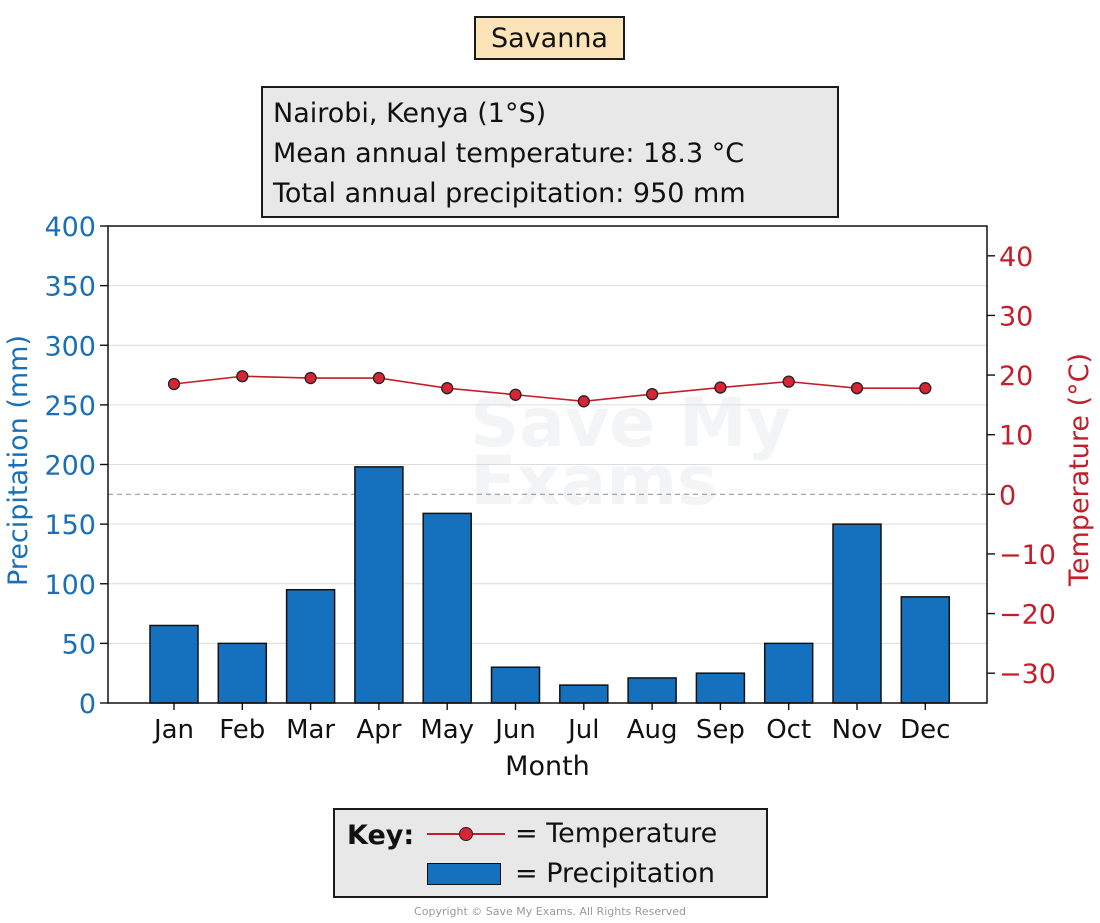  I want to click on key-label-temperature: = Temperature, so click(616, 833).